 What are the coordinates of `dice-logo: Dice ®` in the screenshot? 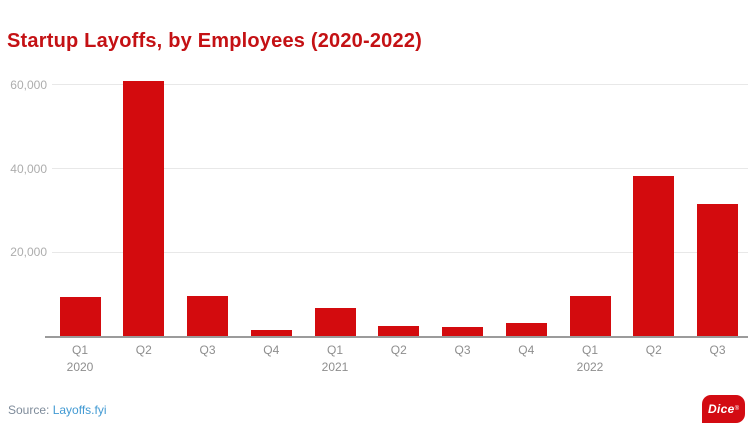 It's located at (723, 409).